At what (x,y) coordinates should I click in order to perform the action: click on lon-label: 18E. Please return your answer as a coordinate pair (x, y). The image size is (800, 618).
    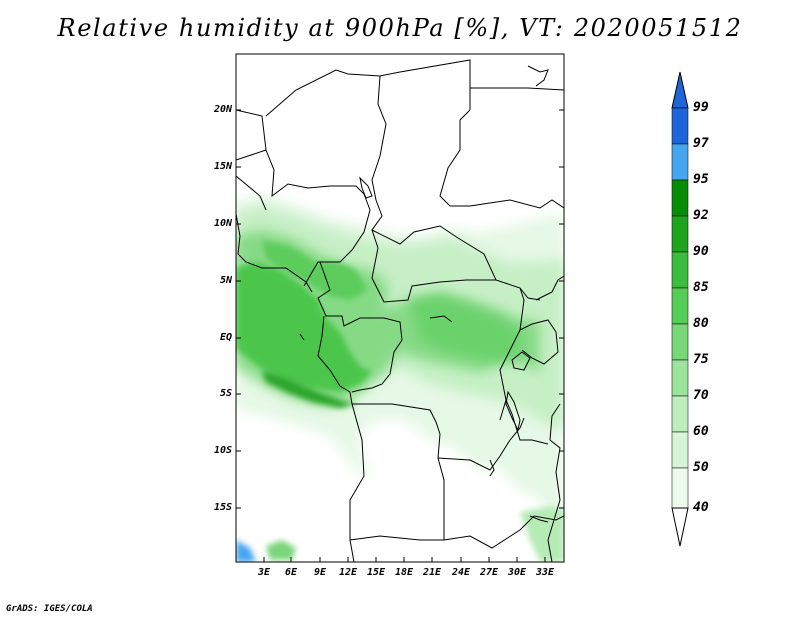
    Looking at the image, I should click on (404, 572).